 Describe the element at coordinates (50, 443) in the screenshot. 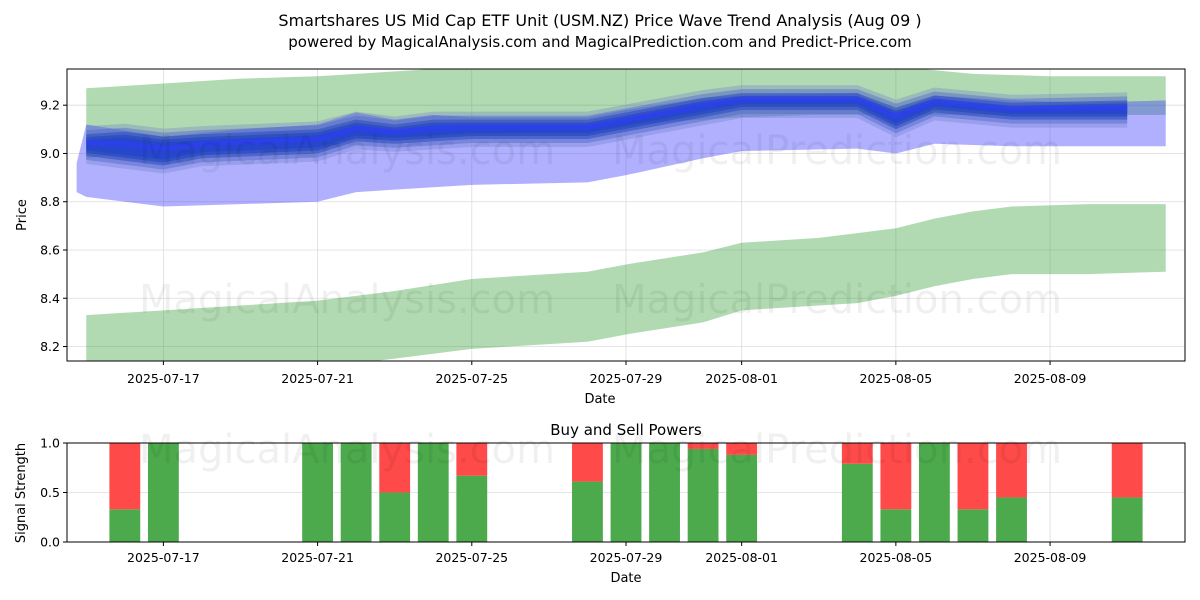

I see `y-tick-label: 1.0` at that location.